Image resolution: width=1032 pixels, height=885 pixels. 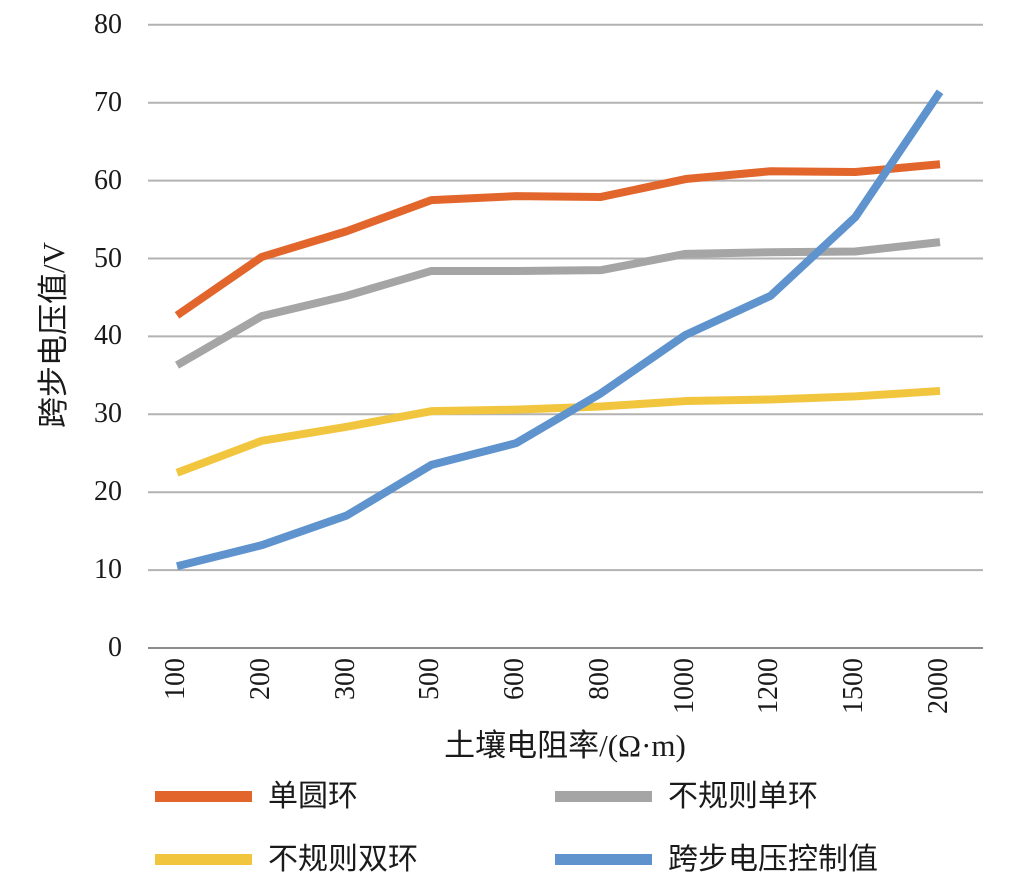 What do you see at coordinates (108, 24) in the screenshot?
I see `y-tick-label: 80` at bounding box center [108, 24].